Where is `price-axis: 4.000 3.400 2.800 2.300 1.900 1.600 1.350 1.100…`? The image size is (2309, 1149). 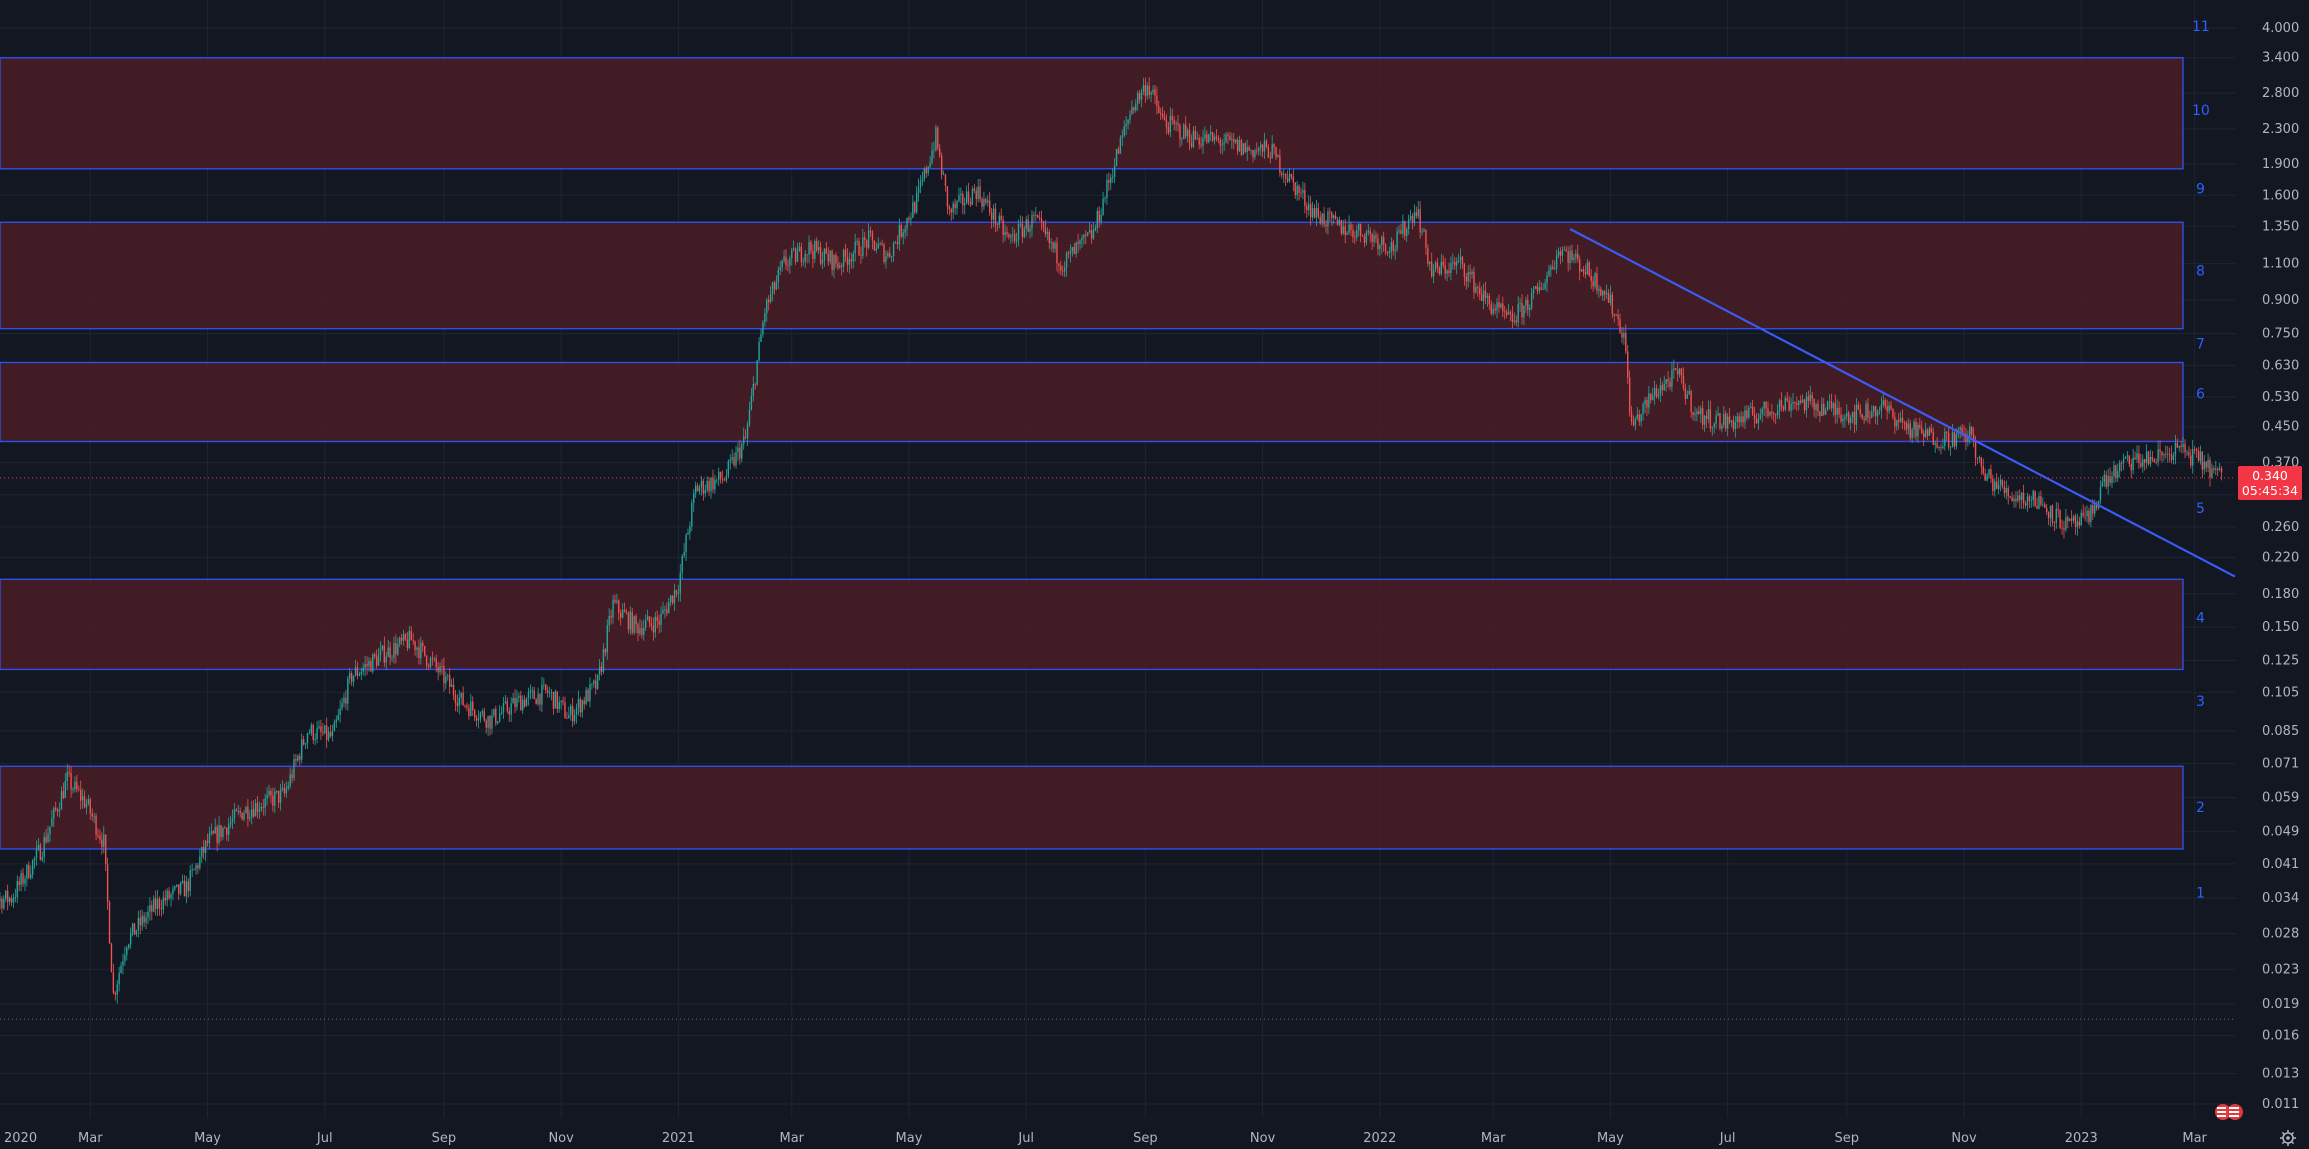
price-axis: 4.000 3.400 2.800 2.300 1.900 1.600 1.350 1.100… is located at coordinates (2280, 566).